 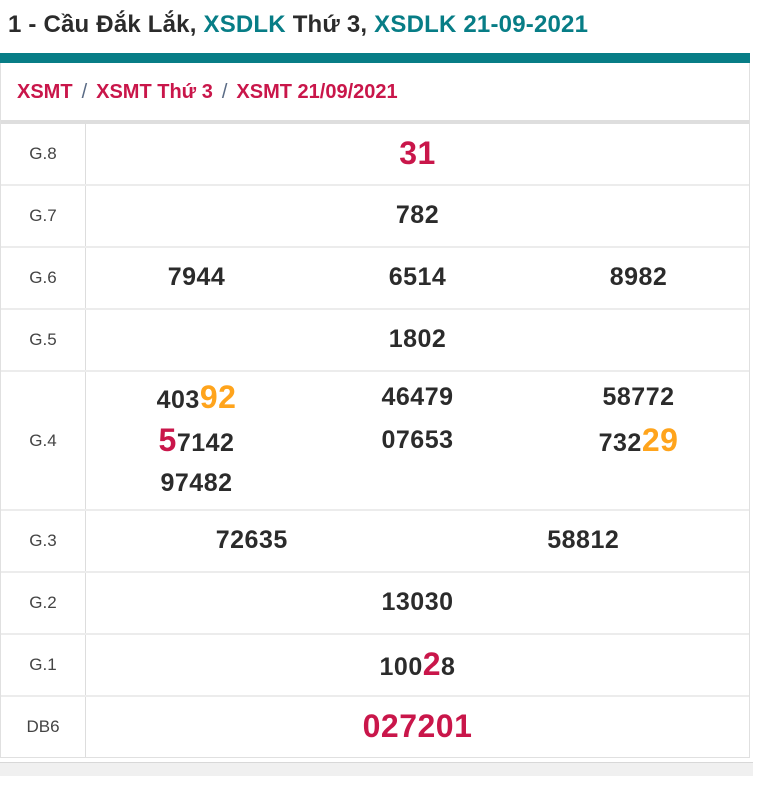 I want to click on prize-label: G.8, so click(x=43, y=154).